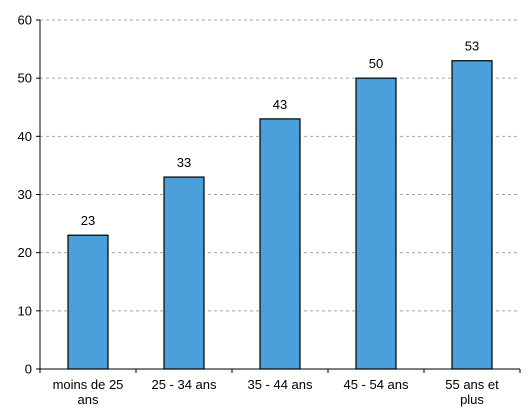  What do you see at coordinates (472, 399) in the screenshot?
I see `x-category-label: plus` at bounding box center [472, 399].